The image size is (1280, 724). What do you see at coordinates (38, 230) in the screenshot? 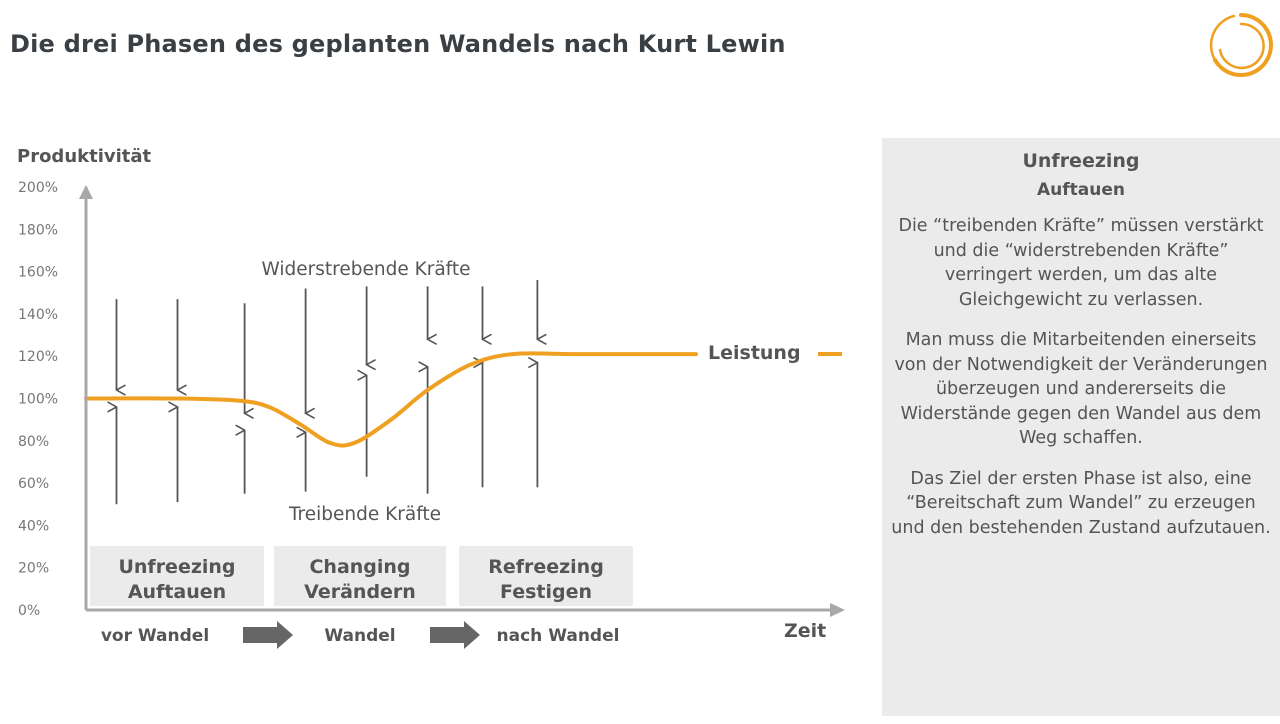
I see `y-tick-label: 180%` at bounding box center [38, 230].